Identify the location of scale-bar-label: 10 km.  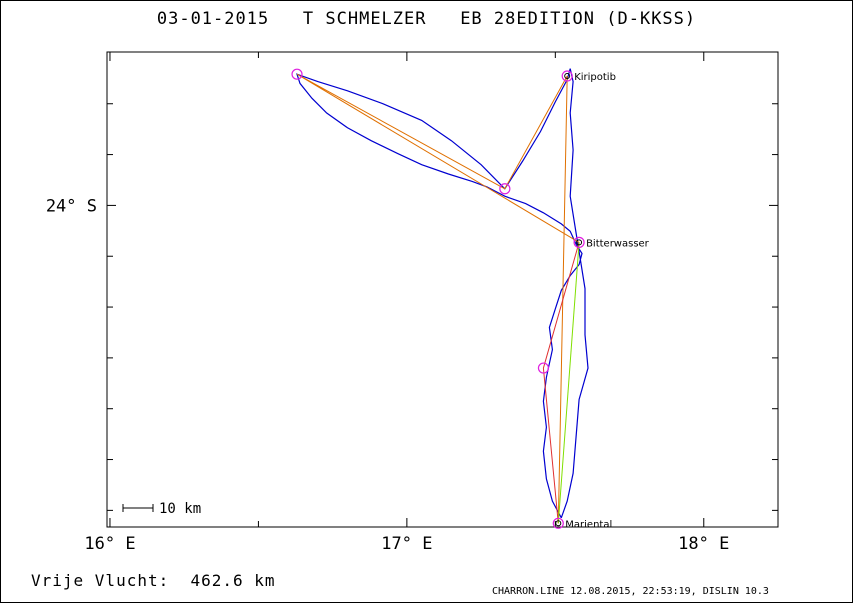
(180, 509).